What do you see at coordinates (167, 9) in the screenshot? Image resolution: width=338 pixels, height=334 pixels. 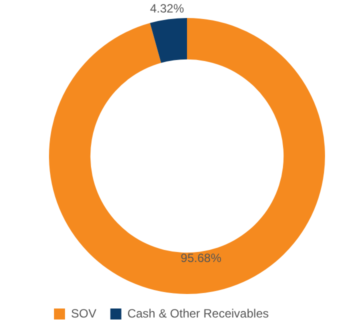 I see `data-label: 4.32%` at bounding box center [167, 9].